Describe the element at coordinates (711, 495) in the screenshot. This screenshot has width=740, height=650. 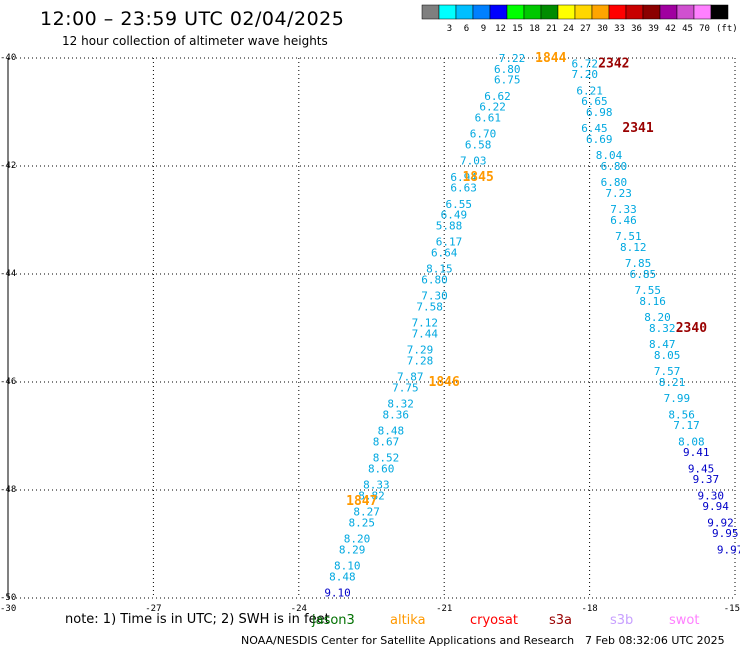
I see `wave-height-label: 9.30` at that location.